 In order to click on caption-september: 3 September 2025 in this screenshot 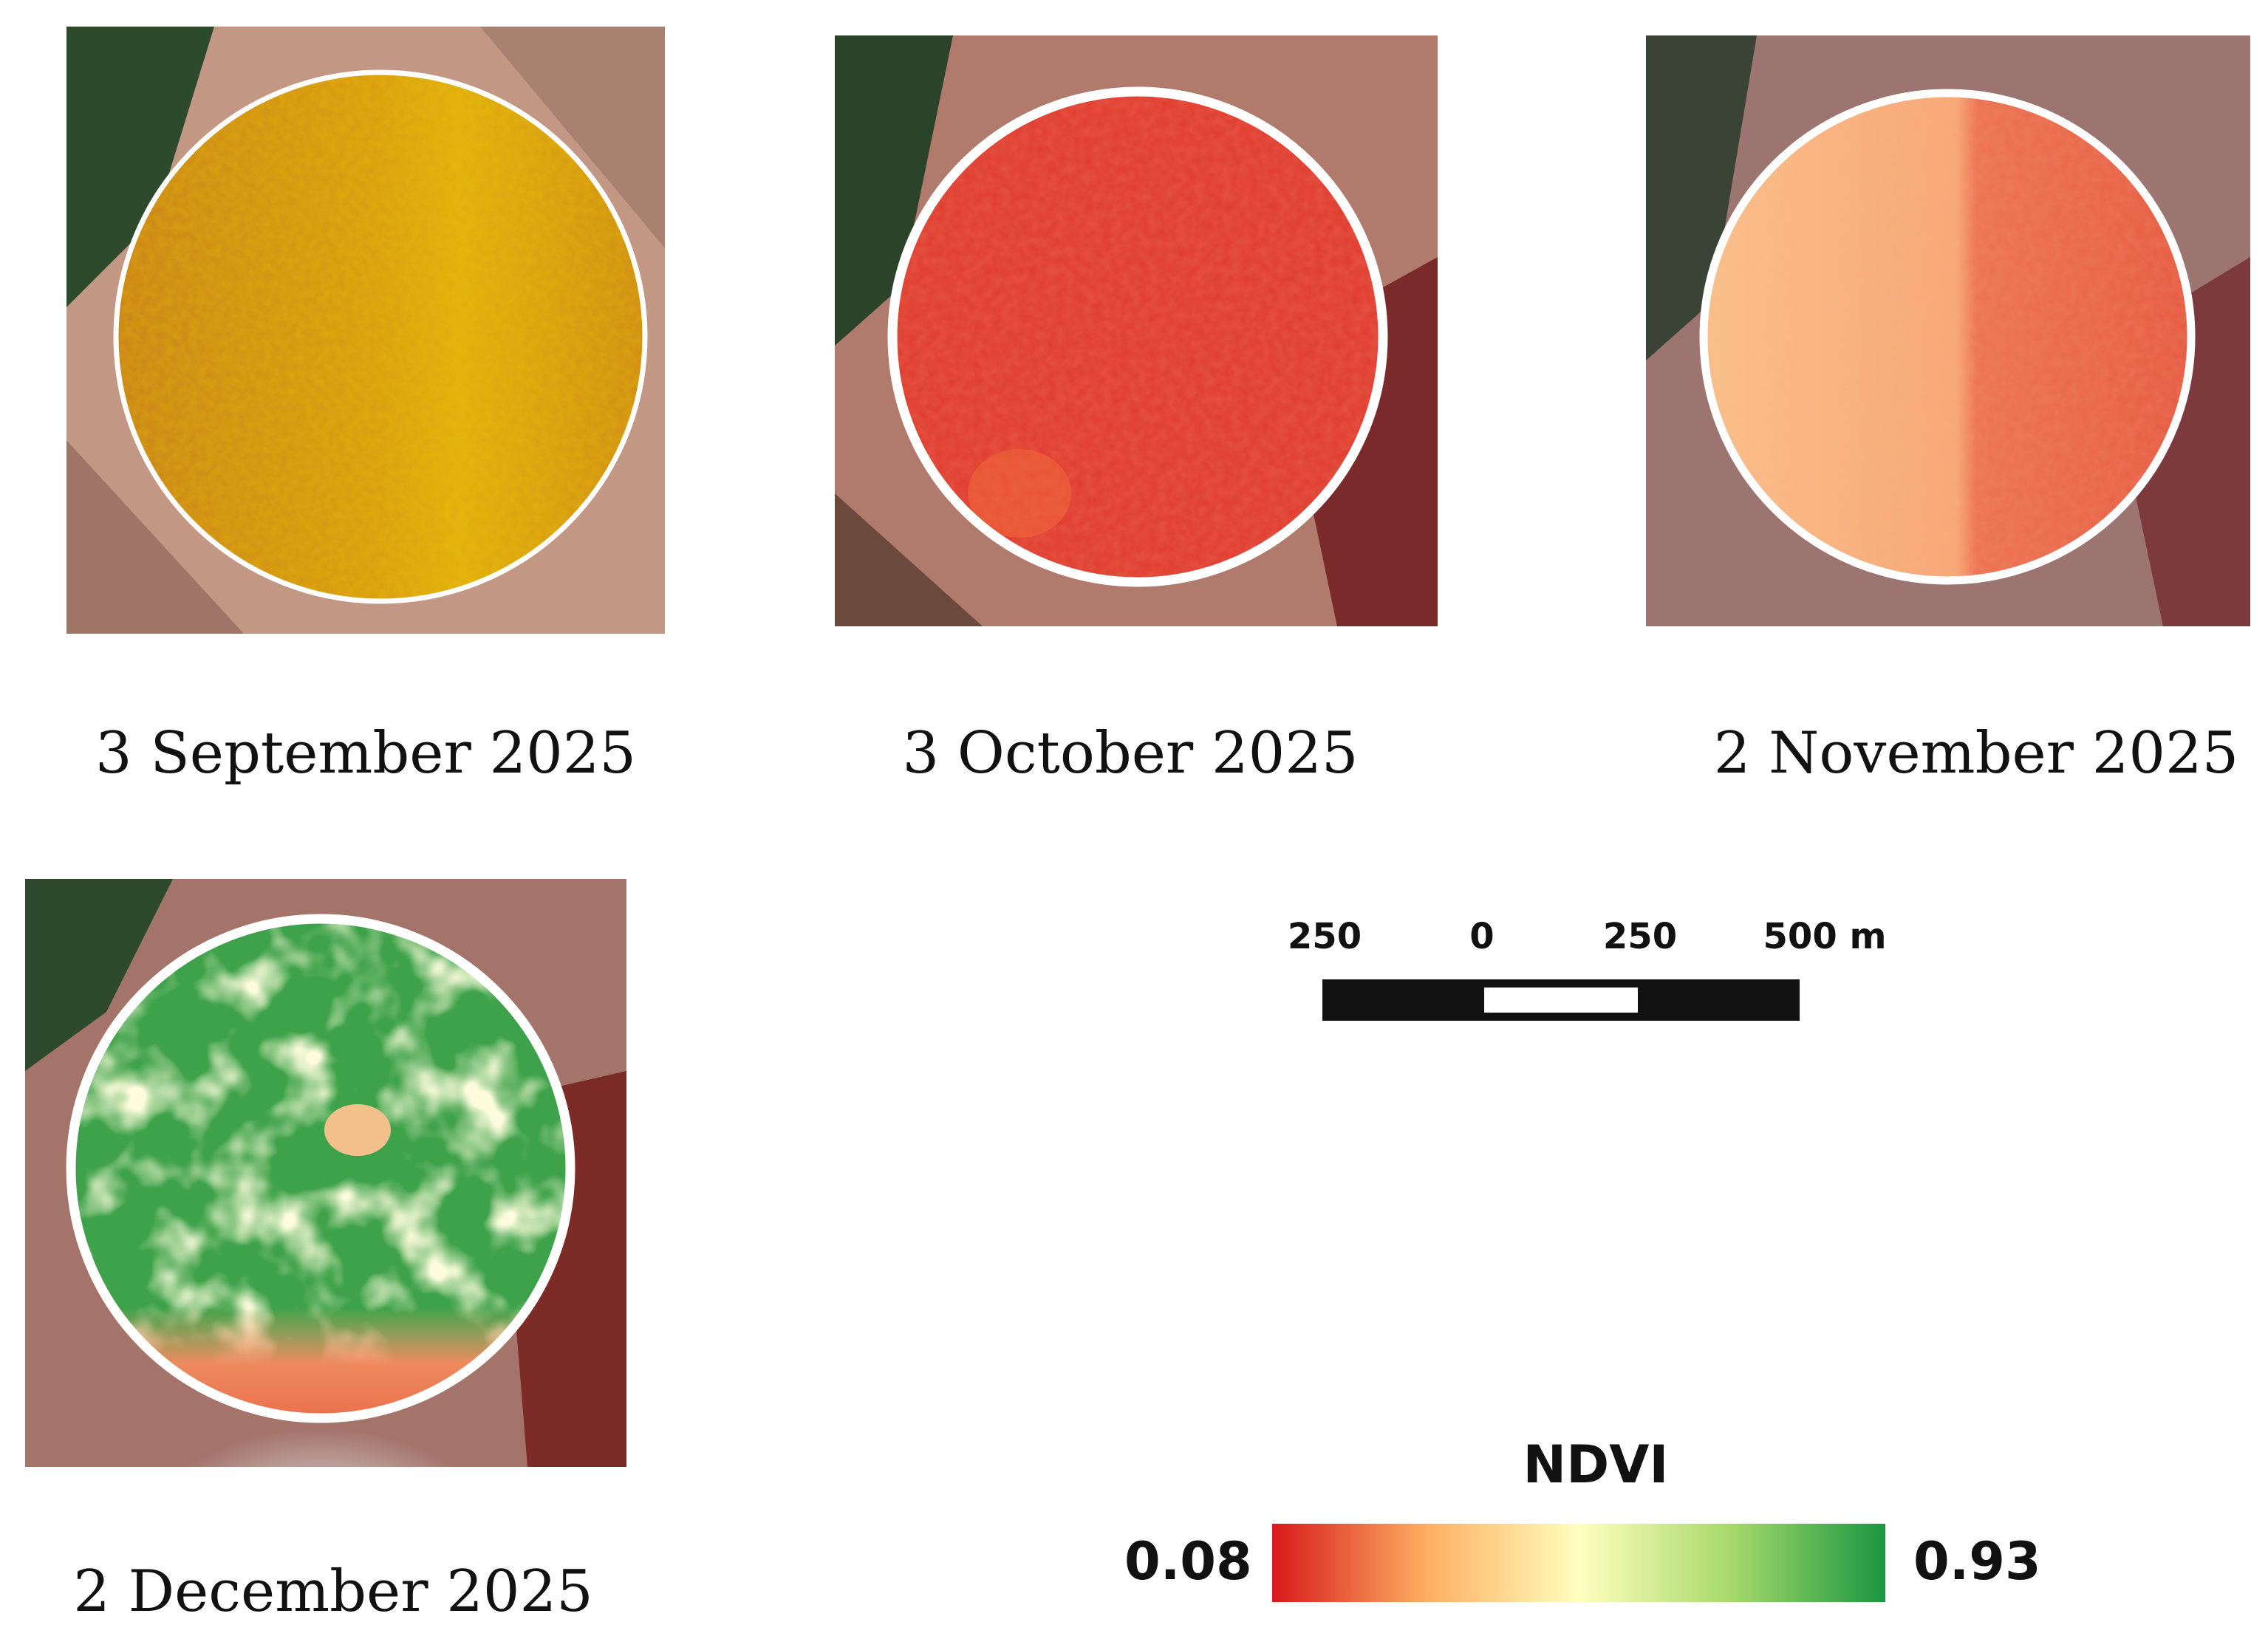, I will do `click(366, 753)`.